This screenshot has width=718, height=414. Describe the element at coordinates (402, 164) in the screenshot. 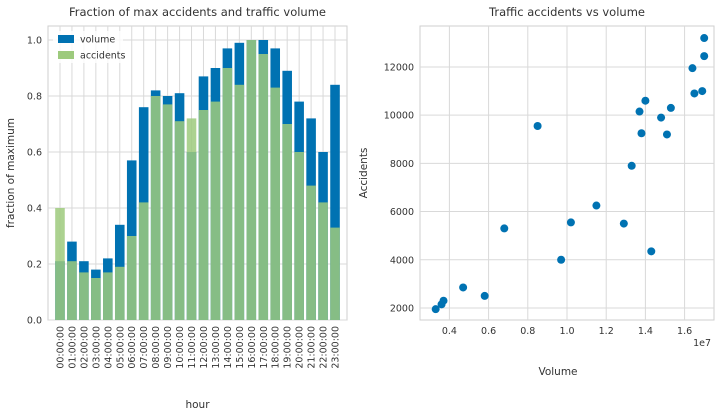

I see `scatter-y-tick-label: 8000` at that location.